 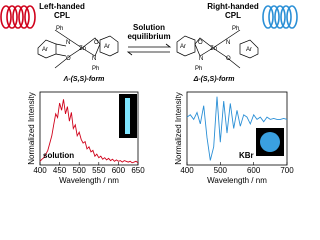 What do you see at coordinates (58, 155) in the screenshot?
I see `annotation: solution` at bounding box center [58, 155].